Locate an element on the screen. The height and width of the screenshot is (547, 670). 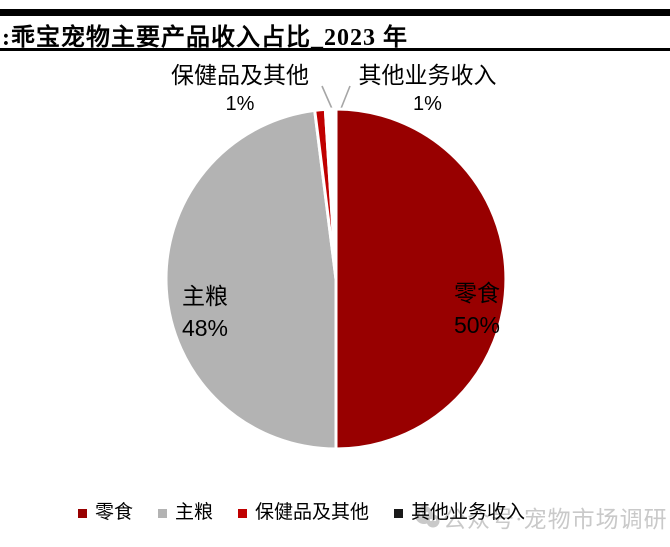
callout-other-value: 1% is located at coordinates (427, 104).